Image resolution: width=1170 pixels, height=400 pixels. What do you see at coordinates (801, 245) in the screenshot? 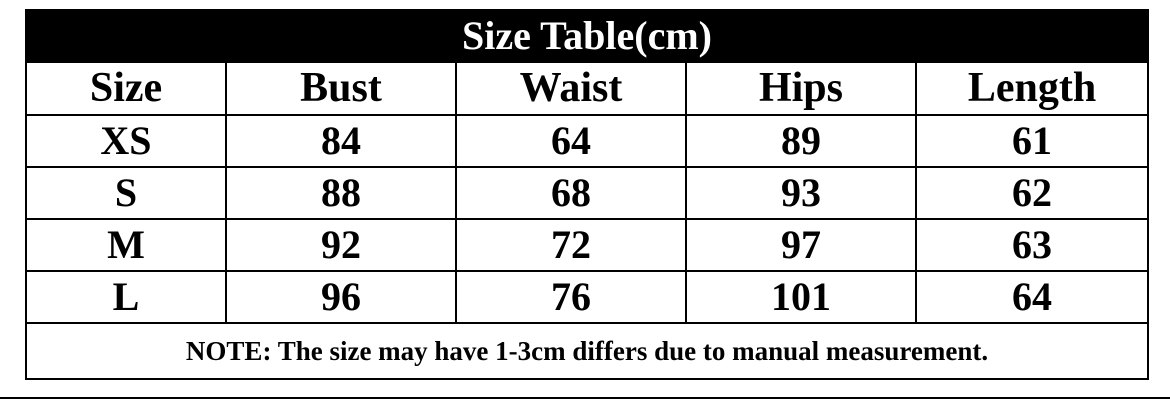
I see `cell: 97` at bounding box center [801, 245].